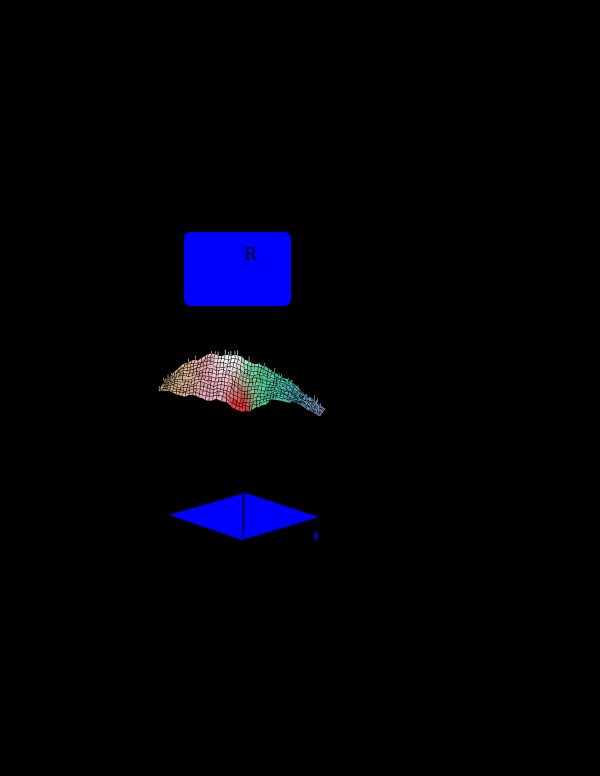 The image size is (600, 776). What do you see at coordinates (242, 383) in the screenshot?
I see `surface-plot` at bounding box center [242, 383].